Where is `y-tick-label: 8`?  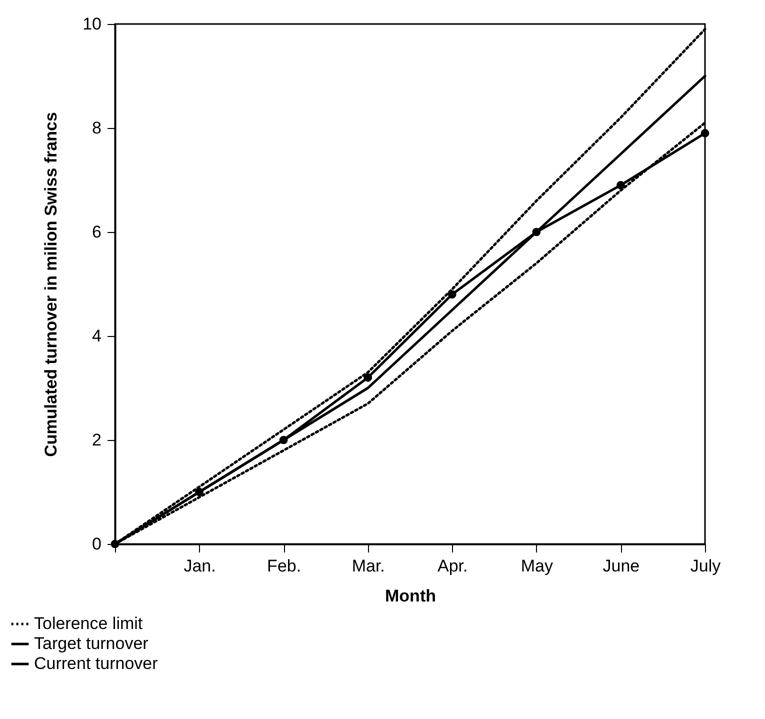
y-tick-label: 8 is located at coordinates (97, 128).